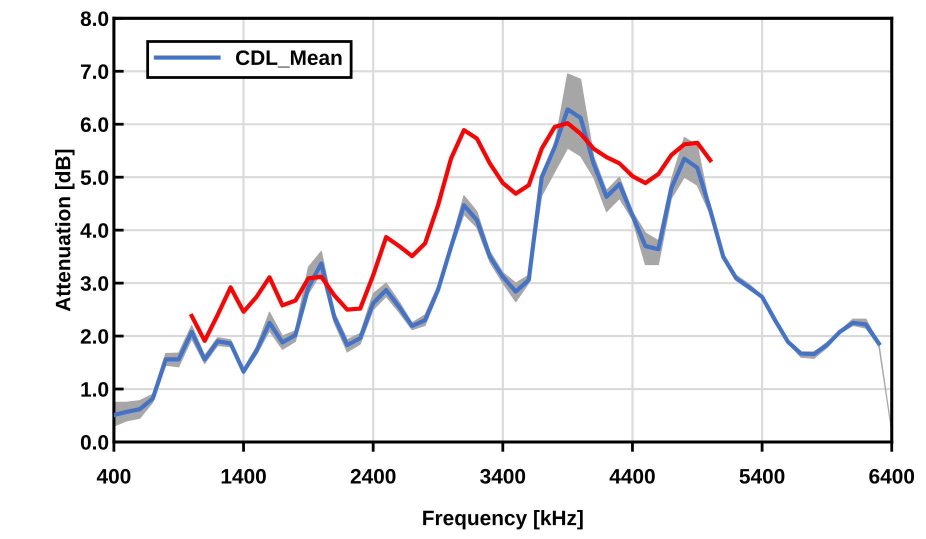  I want to click on y-tick-label: 0.0, so click(94, 442).